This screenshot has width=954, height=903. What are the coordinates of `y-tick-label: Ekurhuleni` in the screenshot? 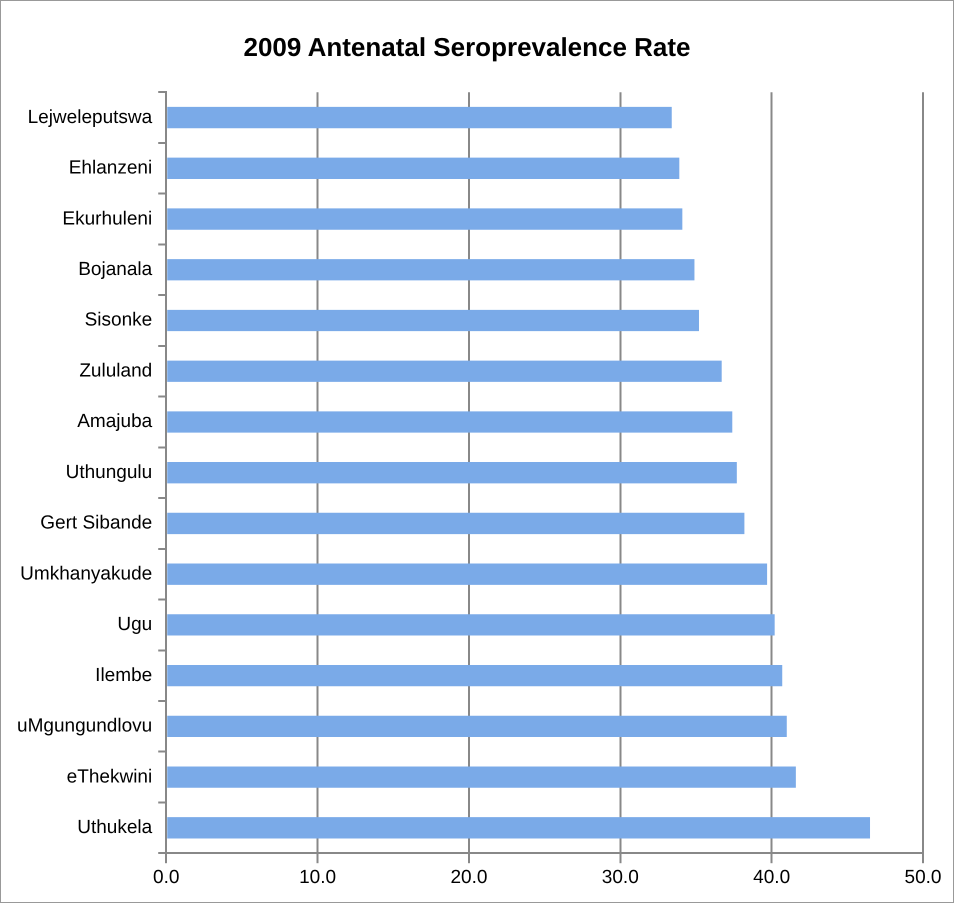 It's located at (107, 219).